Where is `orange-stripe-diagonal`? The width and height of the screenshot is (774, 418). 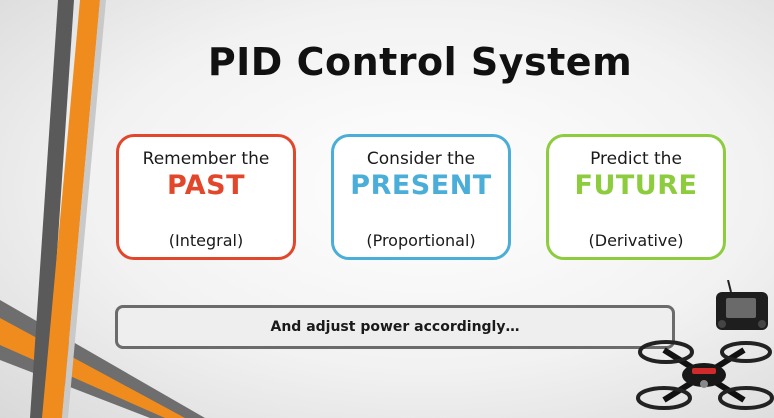 orange-stripe-diagonal is located at coordinates (71, 209).